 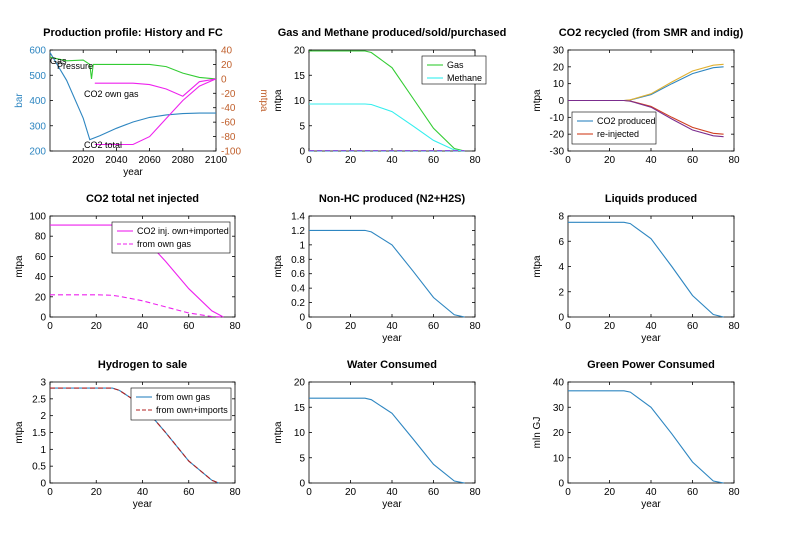 What do you see at coordinates (37, 152) in the screenshot?
I see `y-tick-label: 200` at bounding box center [37, 152].